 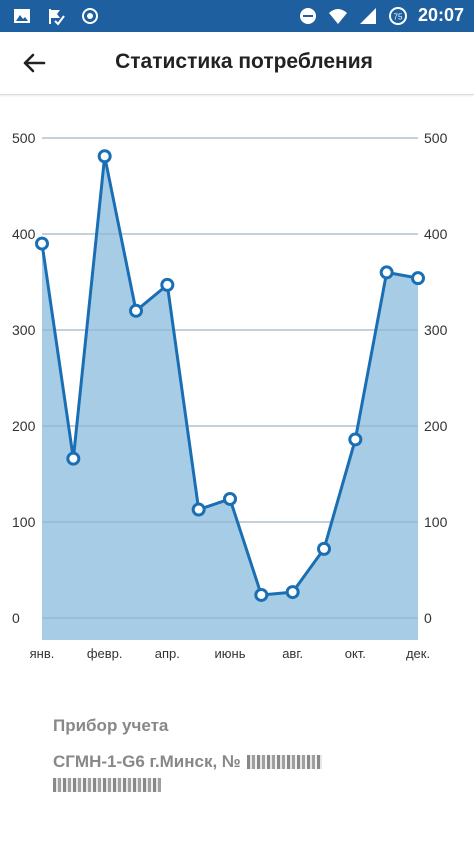 I want to click on clock: 20:07, so click(x=440, y=15).